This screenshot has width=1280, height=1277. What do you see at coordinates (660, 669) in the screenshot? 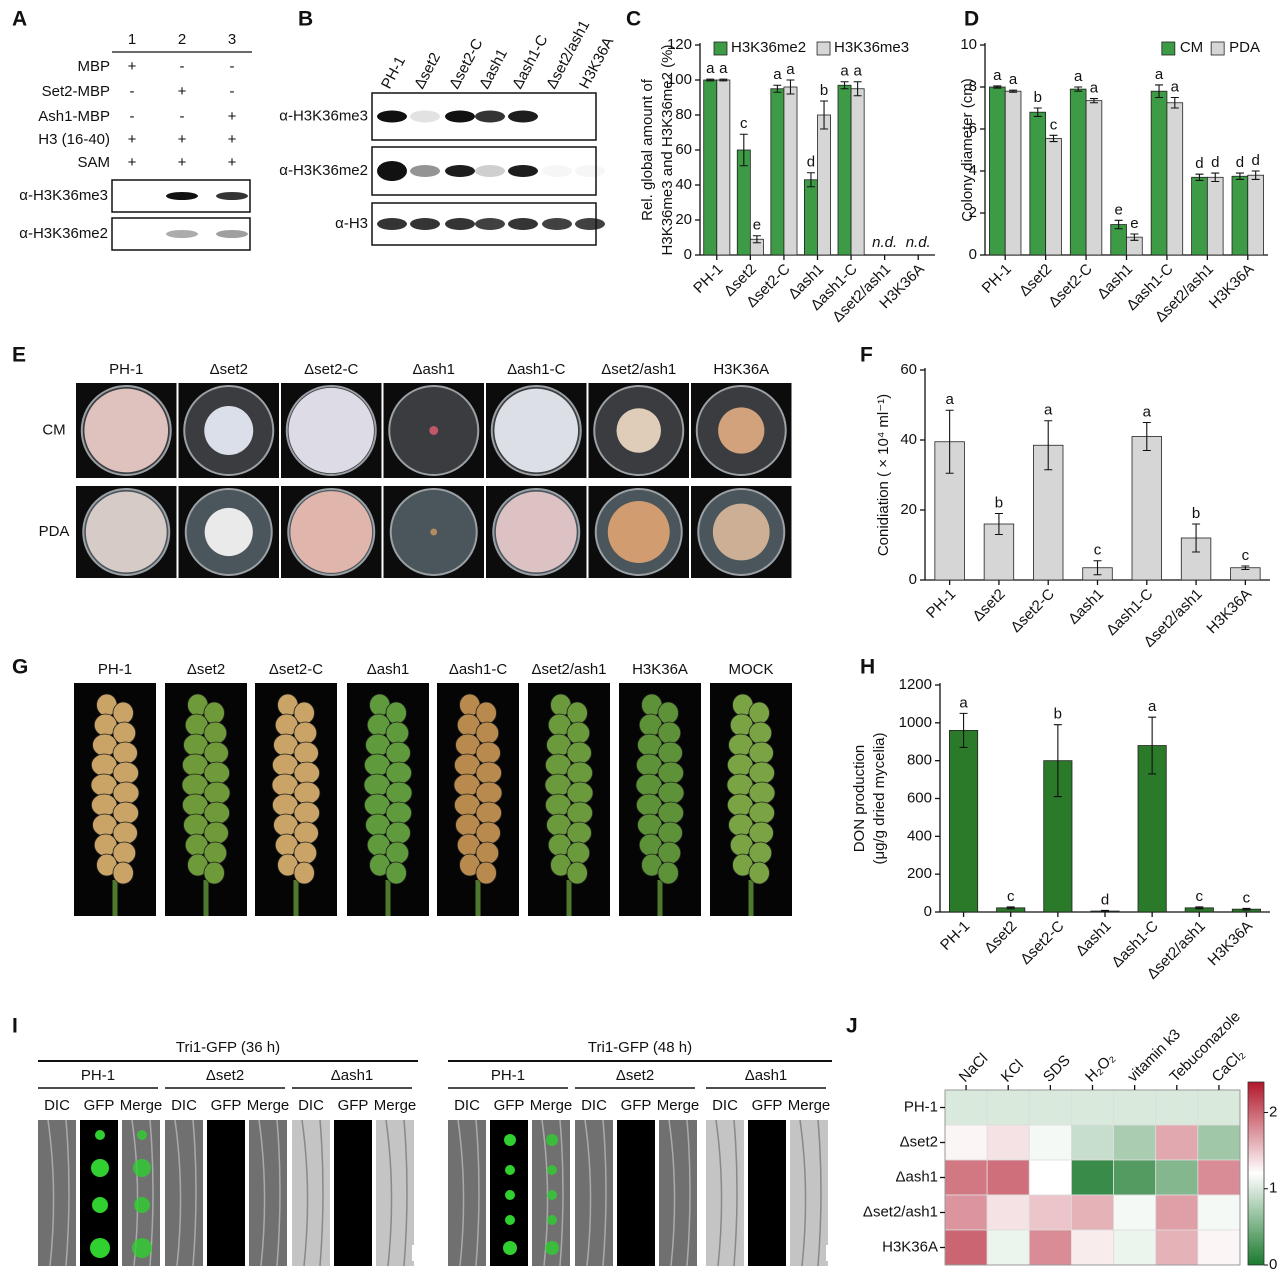
I see `column-label: H3K36A` at bounding box center [660, 669].